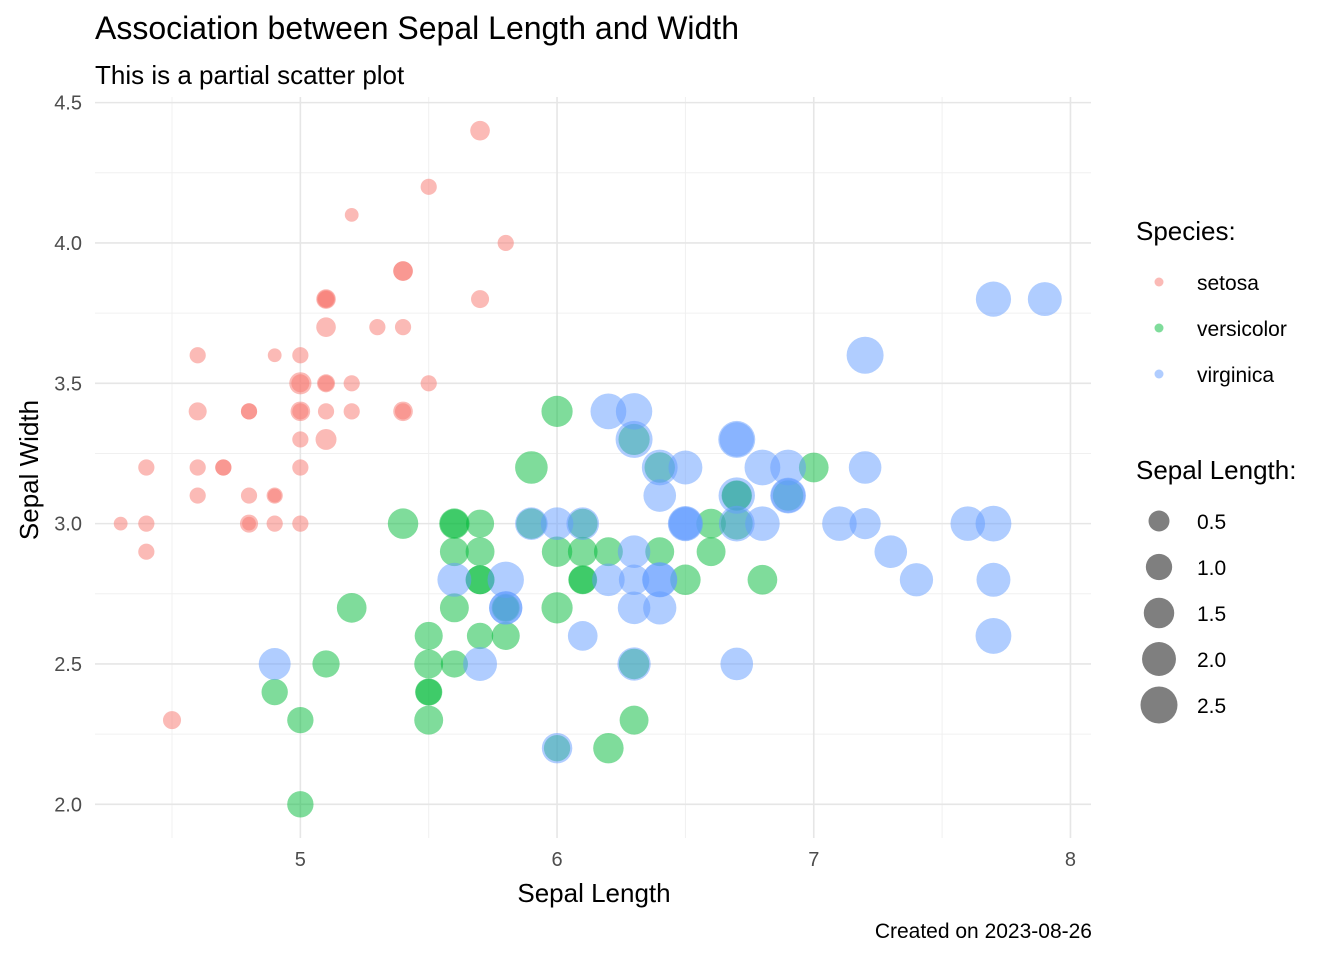 Image resolution: width=1344 pixels, height=960 pixels. Describe the element at coordinates (1216, 470) in the screenshot. I see `size-legend-title: Sepal Length:` at that location.